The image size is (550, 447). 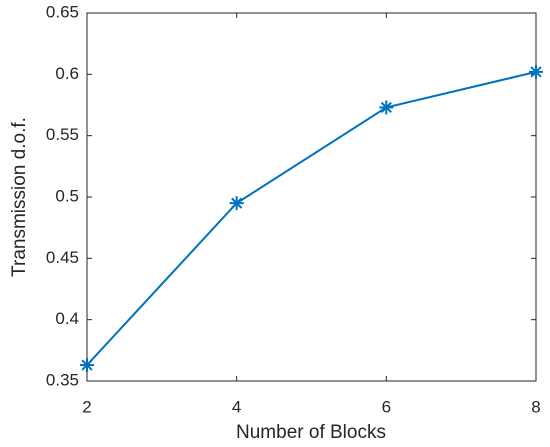 I want to click on y-tick-label: 0.55, so click(x=62, y=134).